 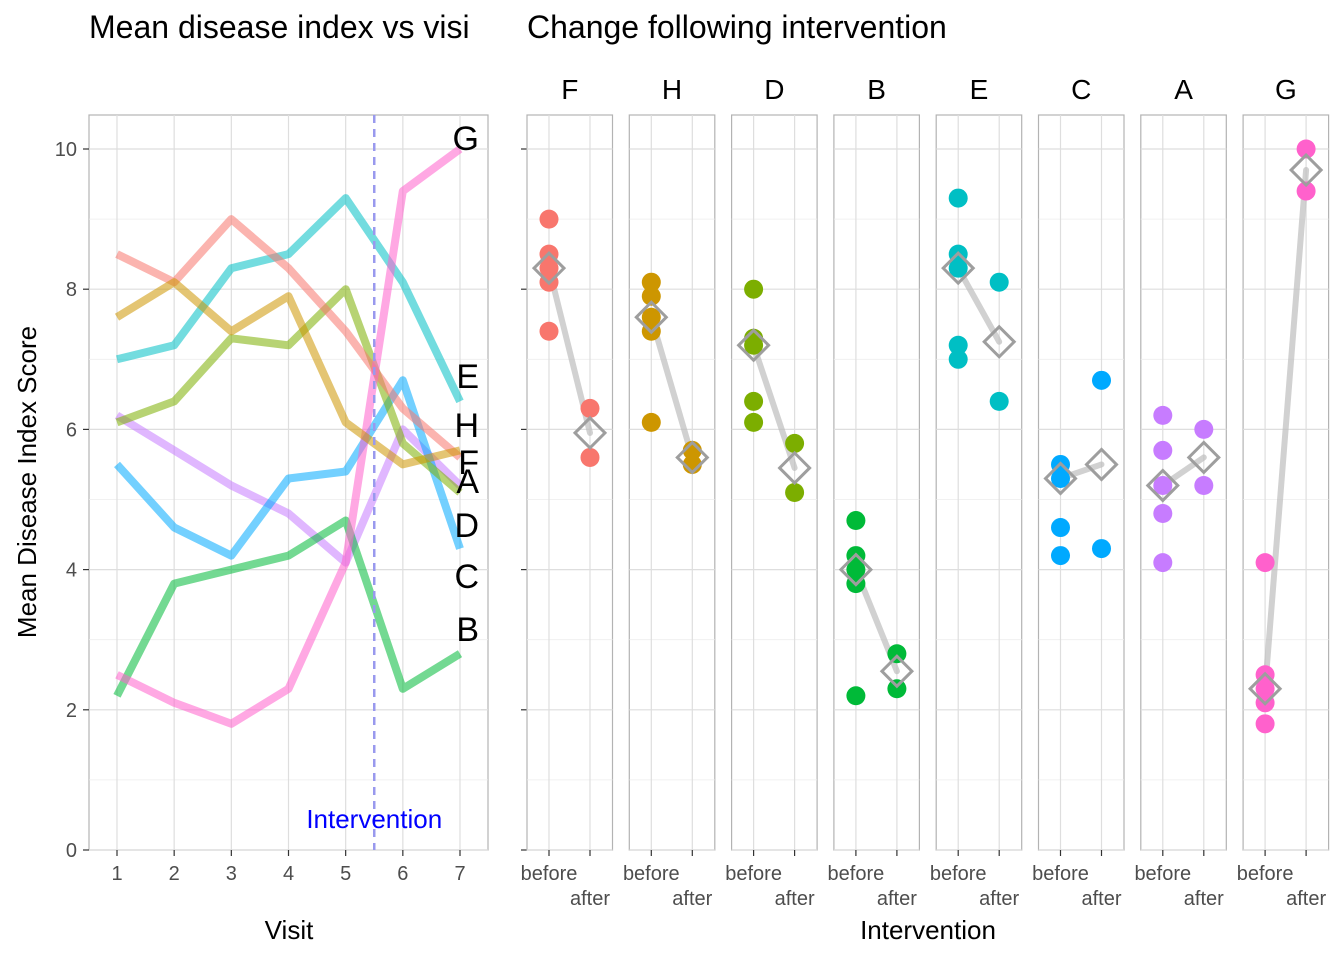 What do you see at coordinates (737, 27) in the screenshot?
I see `right-chart-title: Change following intervention` at bounding box center [737, 27].